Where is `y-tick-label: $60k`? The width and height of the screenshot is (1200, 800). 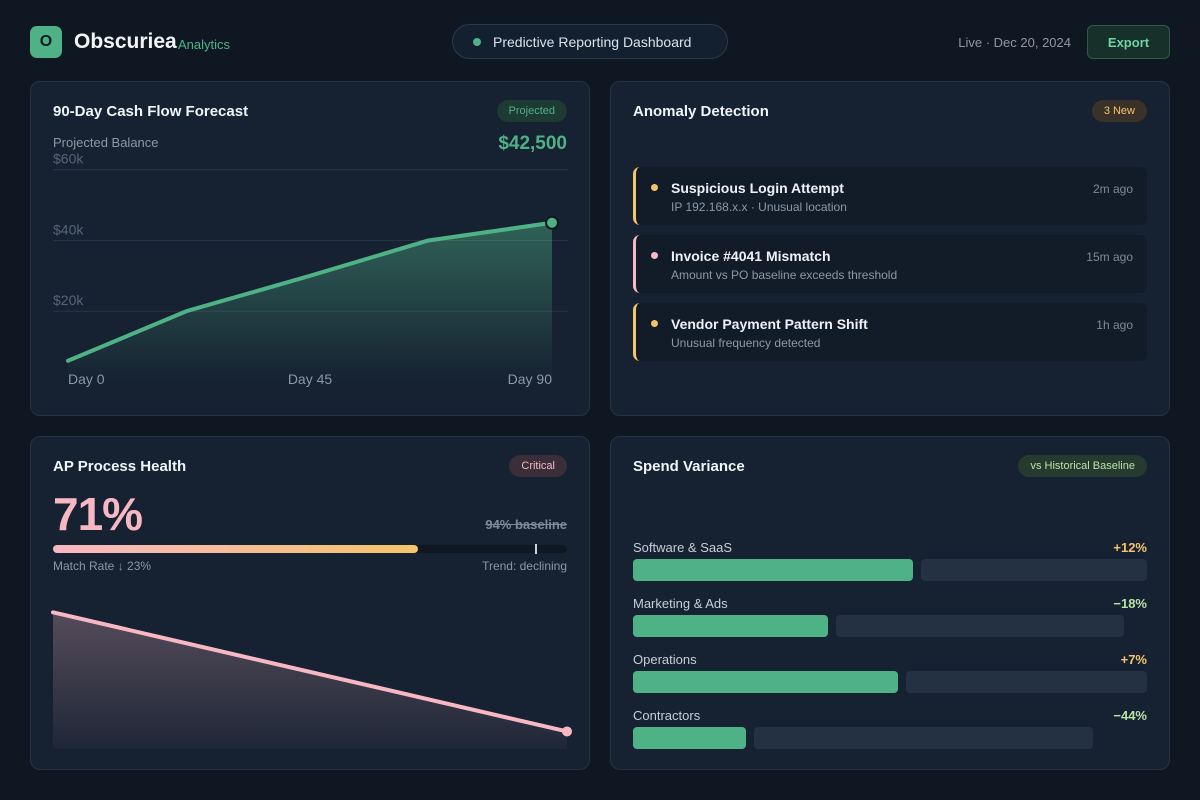 y-tick-label: $60k is located at coordinates (68, 159).